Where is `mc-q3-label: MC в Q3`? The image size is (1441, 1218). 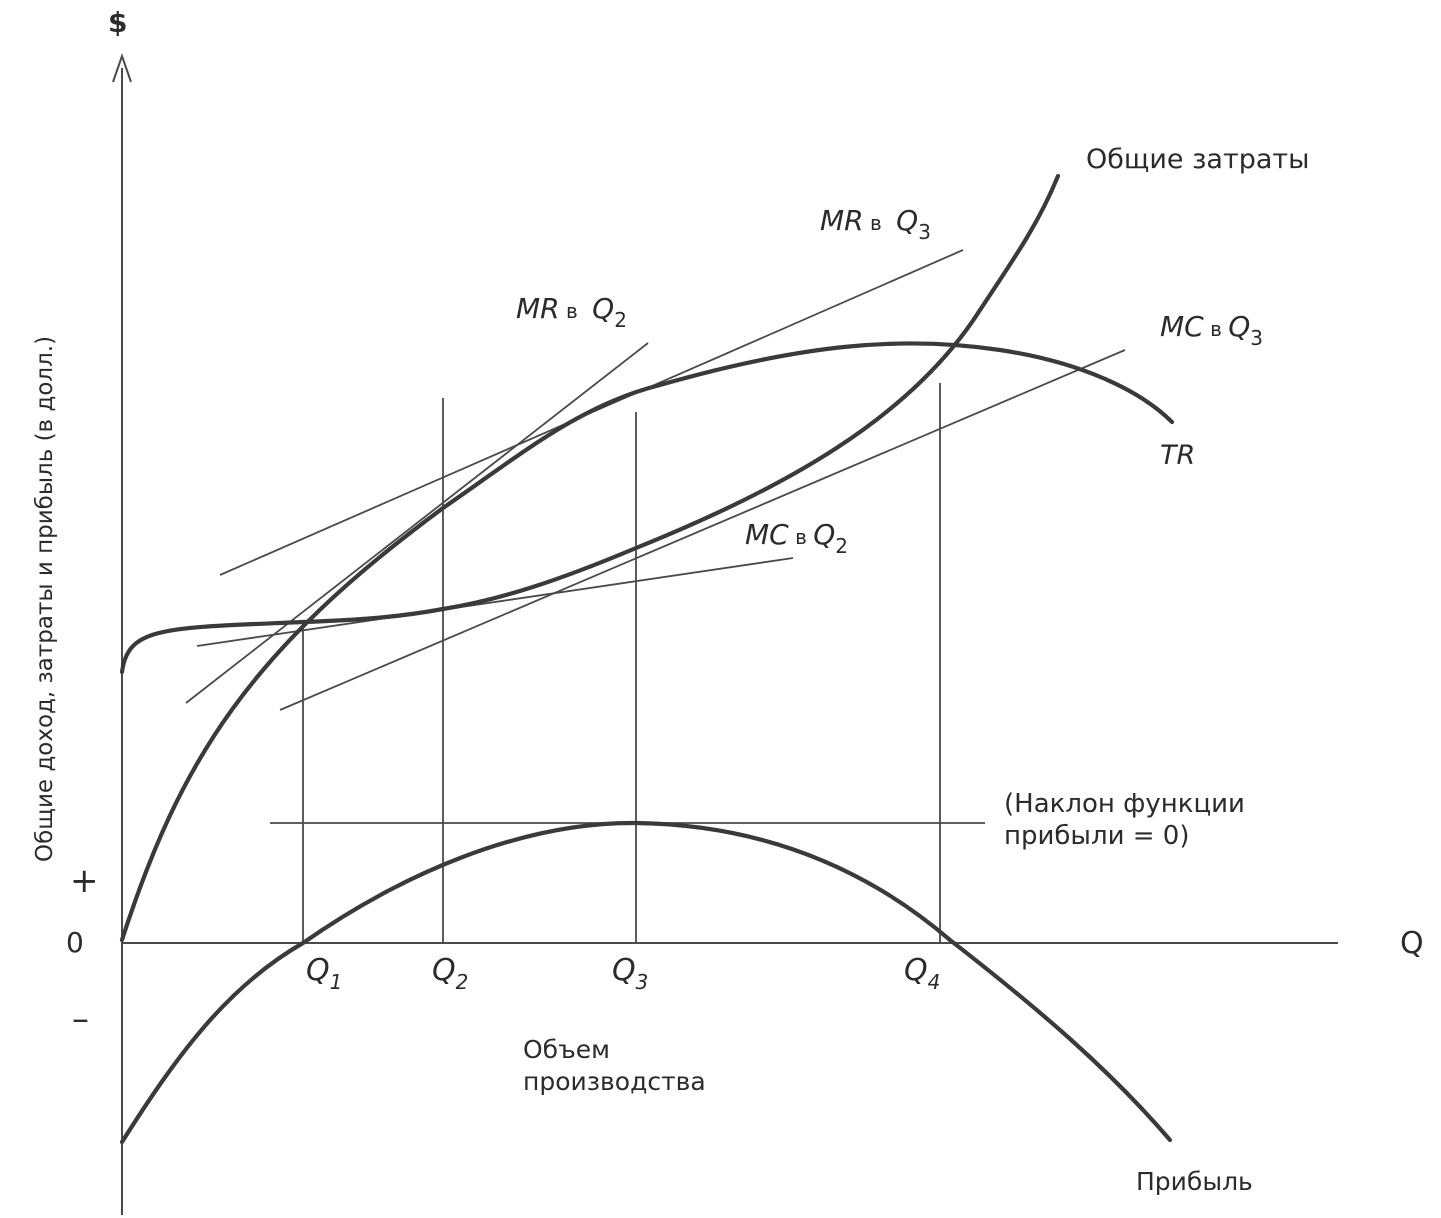 mc-q3-label: MC в Q3 is located at coordinates (1211, 330).